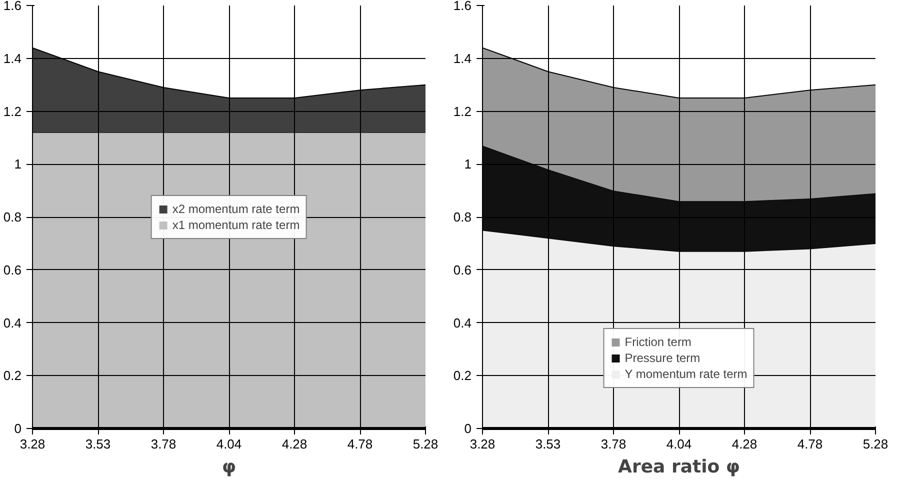 Image resolution: width=906 pixels, height=485 pixels. What do you see at coordinates (662, 358) in the screenshot?
I see `legend-label: Pressure term` at bounding box center [662, 358].